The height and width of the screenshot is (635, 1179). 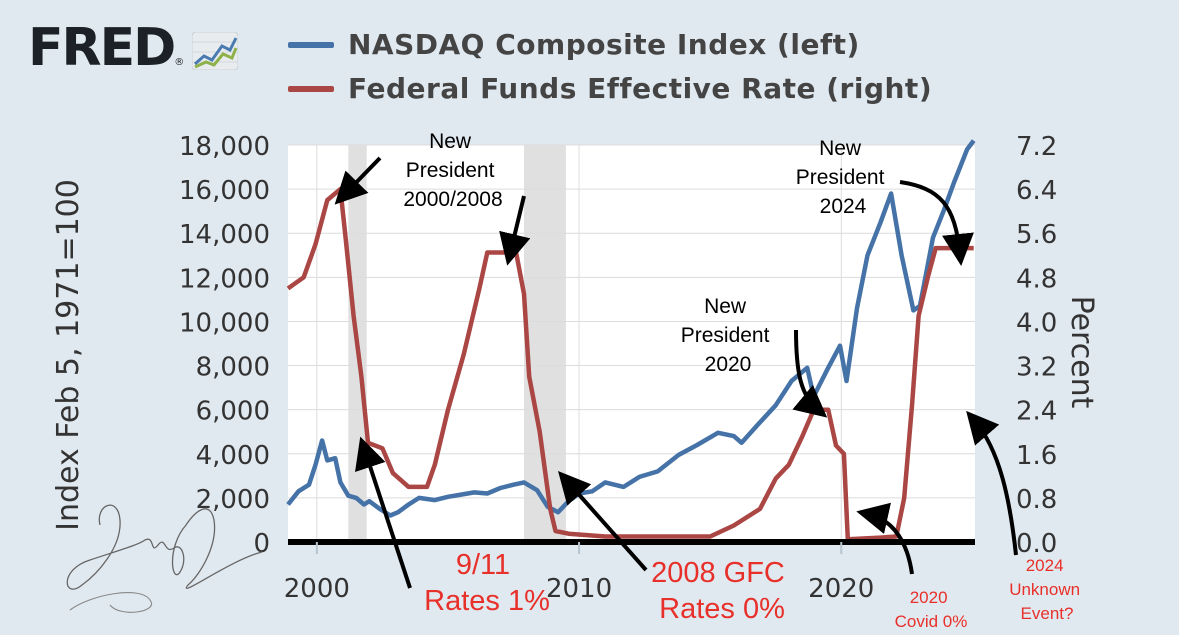 I want to click on legend-item-fedfunds: Federal Funds Effective Rate (right), so click(x=610, y=88).